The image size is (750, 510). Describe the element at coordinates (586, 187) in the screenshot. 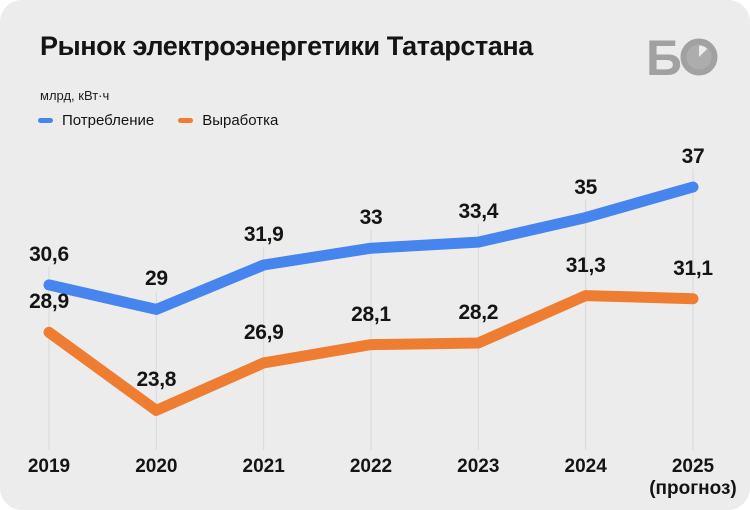

I see `value-label-consumption-2024: 35` at that location.